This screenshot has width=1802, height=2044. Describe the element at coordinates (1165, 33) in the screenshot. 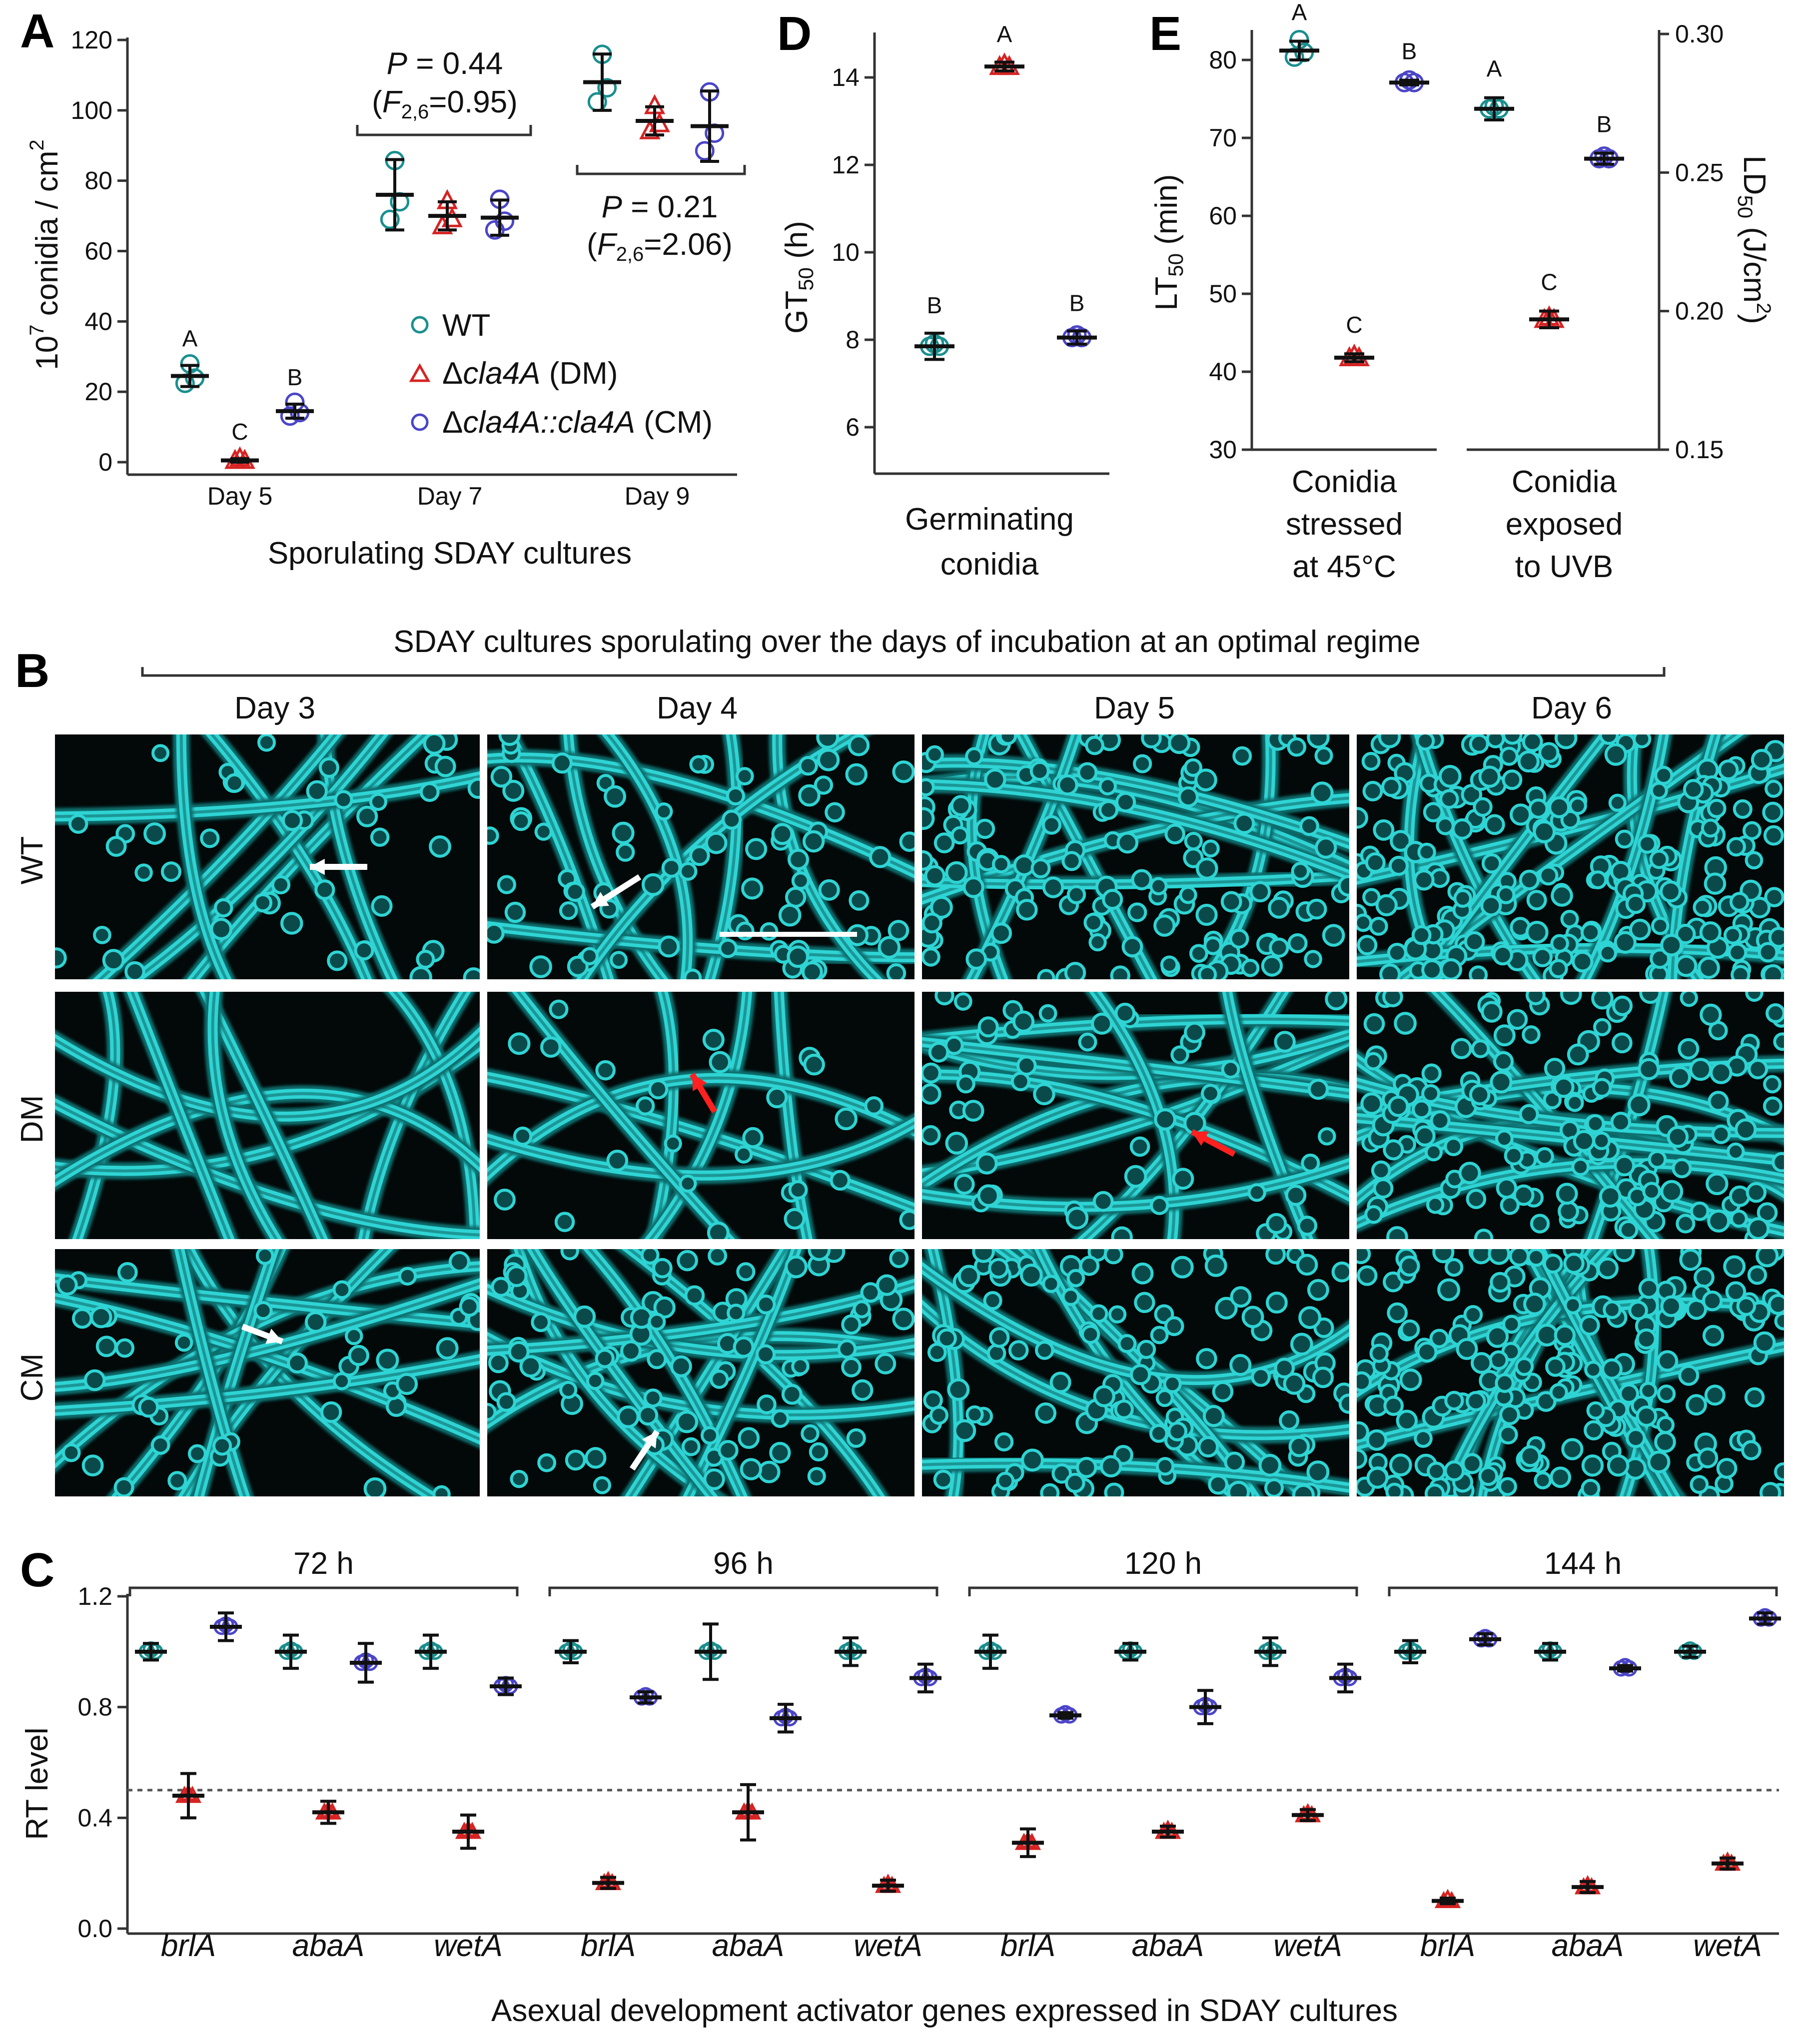

I see `panel-letter-e: E` at that location.